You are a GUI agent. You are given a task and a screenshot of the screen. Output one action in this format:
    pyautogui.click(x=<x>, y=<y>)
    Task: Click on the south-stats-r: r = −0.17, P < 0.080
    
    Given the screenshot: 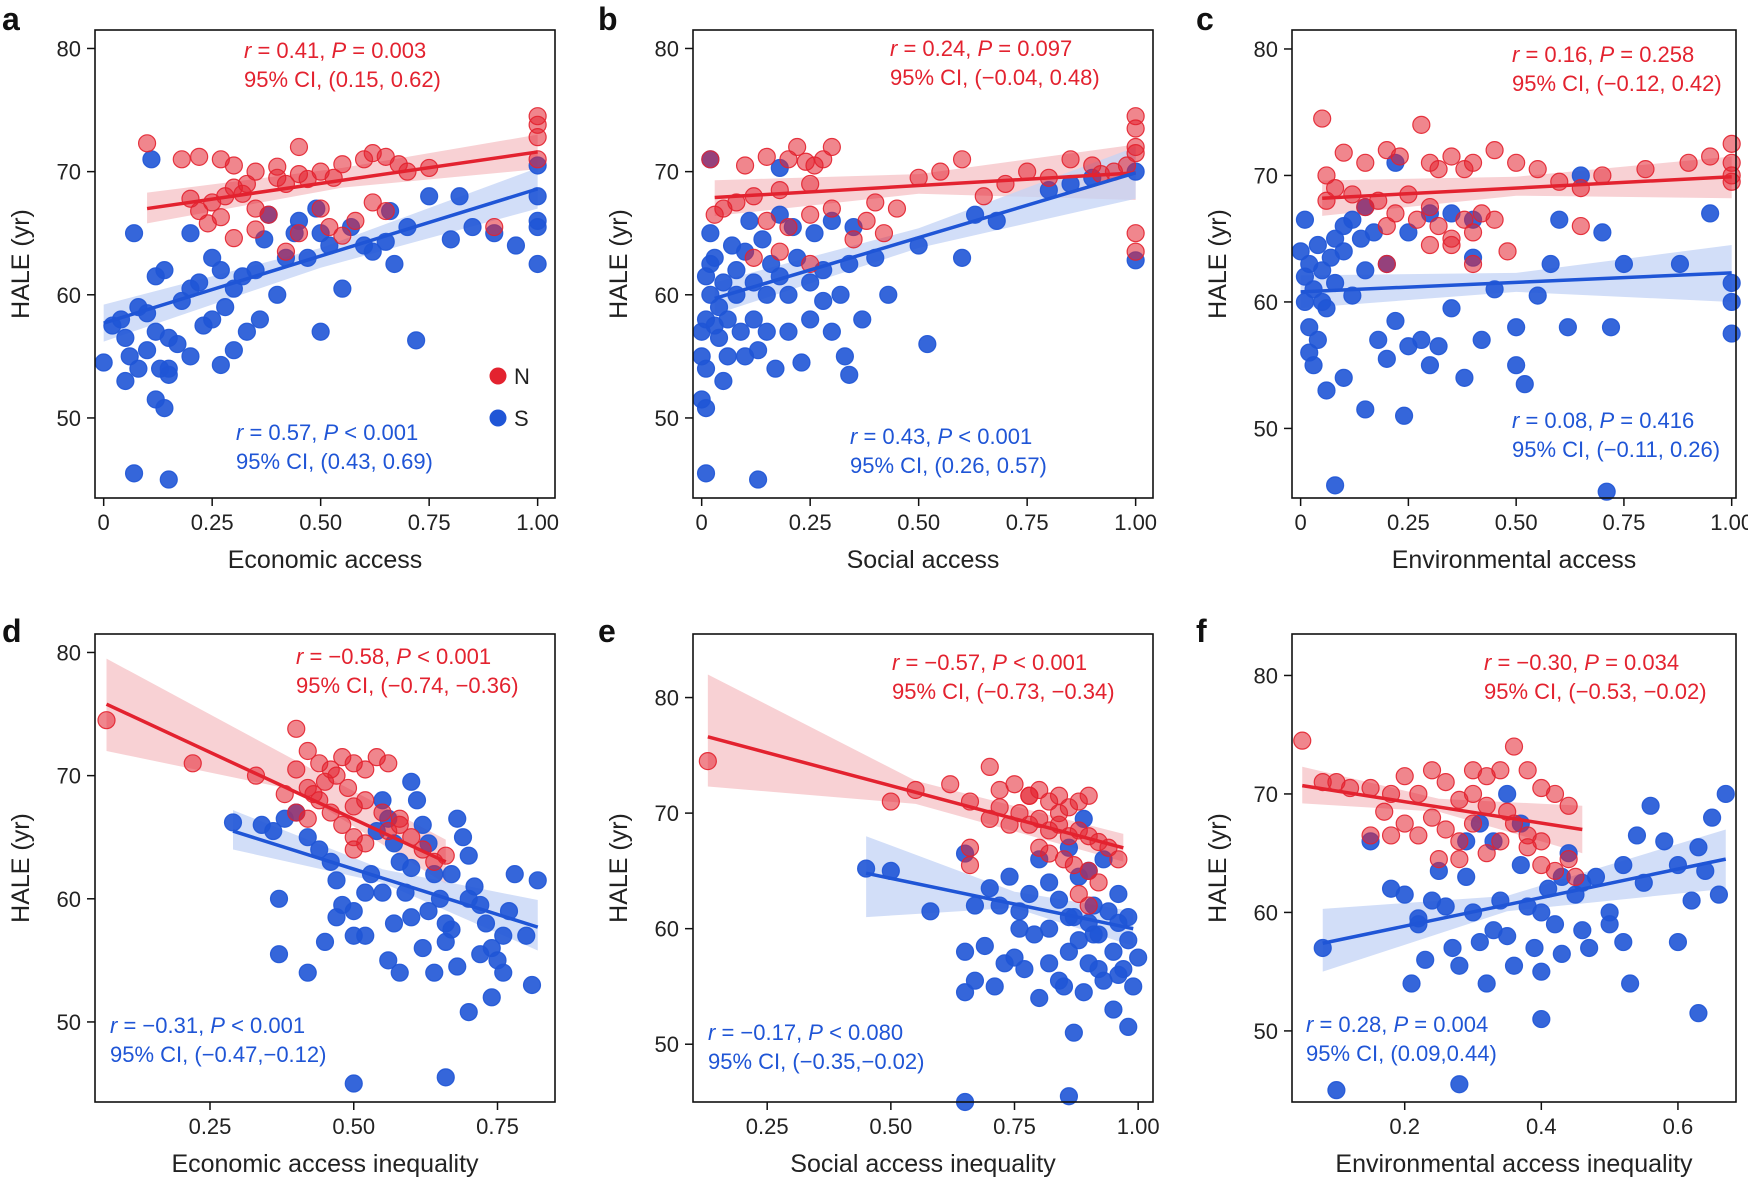 What is the action you would take?
    pyautogui.click(x=805, y=1032)
    